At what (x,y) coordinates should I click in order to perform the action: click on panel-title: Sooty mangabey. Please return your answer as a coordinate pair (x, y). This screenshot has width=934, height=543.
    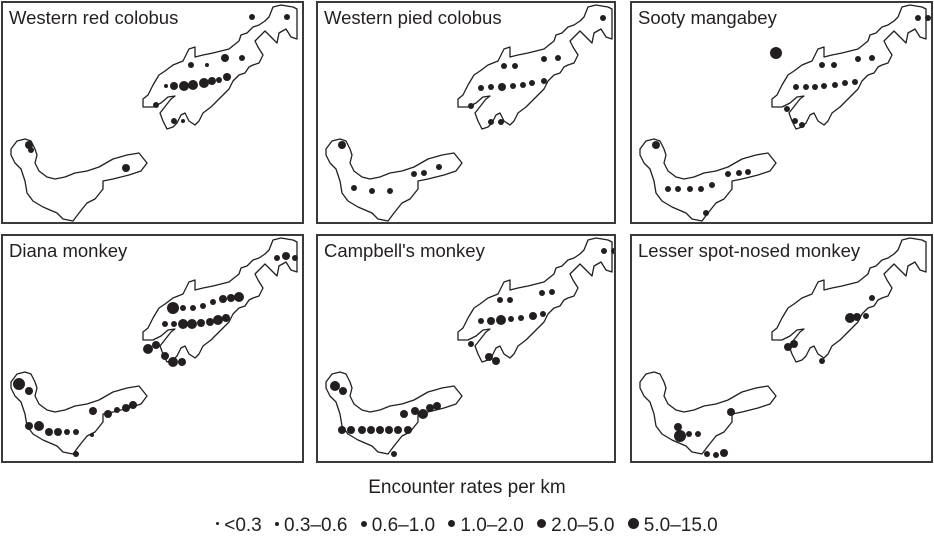
    Looking at the image, I should click on (707, 17).